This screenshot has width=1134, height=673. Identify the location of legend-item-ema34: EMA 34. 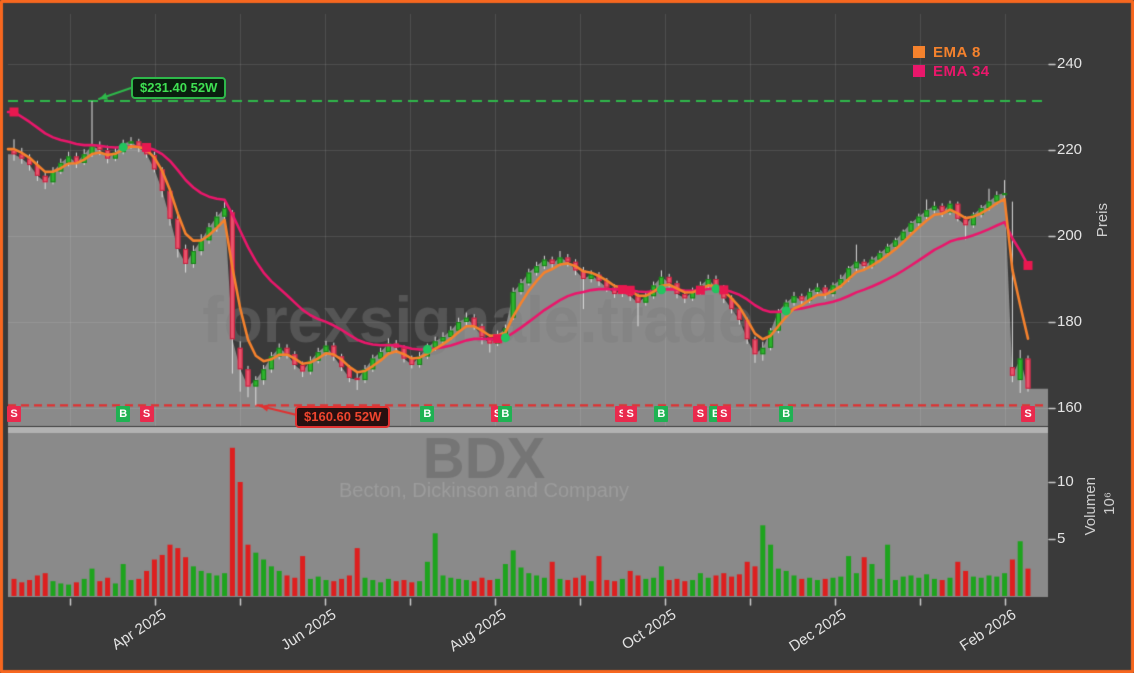
(951, 71).